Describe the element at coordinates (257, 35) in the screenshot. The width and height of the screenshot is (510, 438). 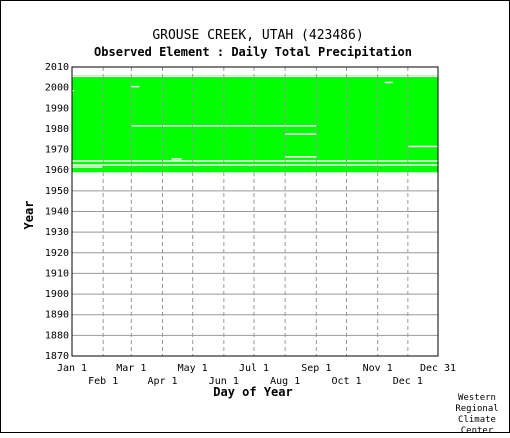
I see `chart-title: GROUSE CREEK, UTAH (423486)` at that location.